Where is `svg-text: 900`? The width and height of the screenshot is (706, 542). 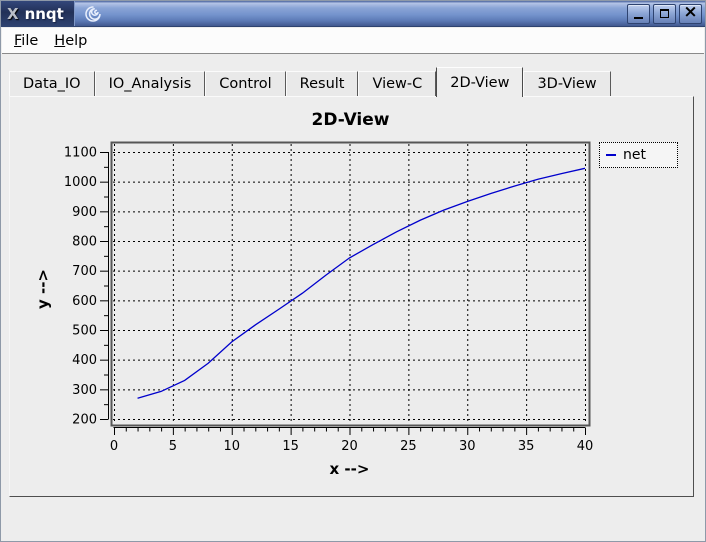
svg-text: 900 is located at coordinates (84, 212).